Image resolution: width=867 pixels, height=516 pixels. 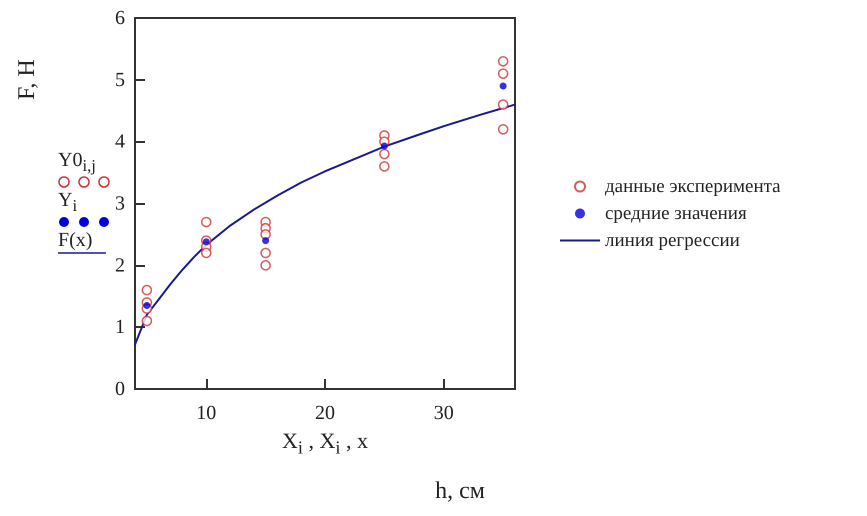 I want to click on y-tick-label: 3, so click(x=120, y=203).